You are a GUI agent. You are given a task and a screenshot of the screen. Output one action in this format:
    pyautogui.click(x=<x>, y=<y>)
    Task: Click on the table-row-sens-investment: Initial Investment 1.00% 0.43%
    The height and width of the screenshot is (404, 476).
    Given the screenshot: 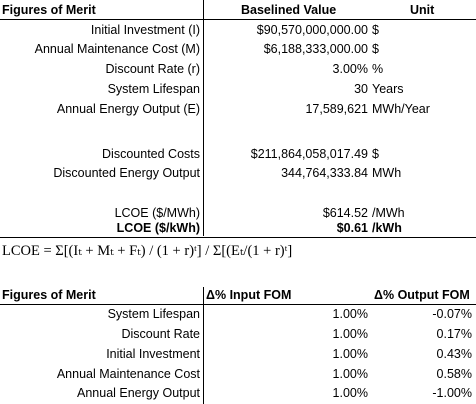 What is the action you would take?
    pyautogui.click(x=238, y=354)
    